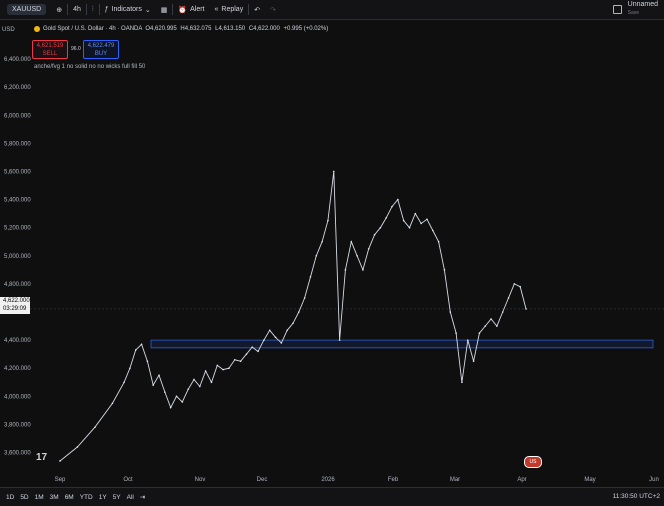 This screenshot has width=664, height=506. Describe the element at coordinates (164, 10) in the screenshot. I see `layouts-icon: ▦` at that location.